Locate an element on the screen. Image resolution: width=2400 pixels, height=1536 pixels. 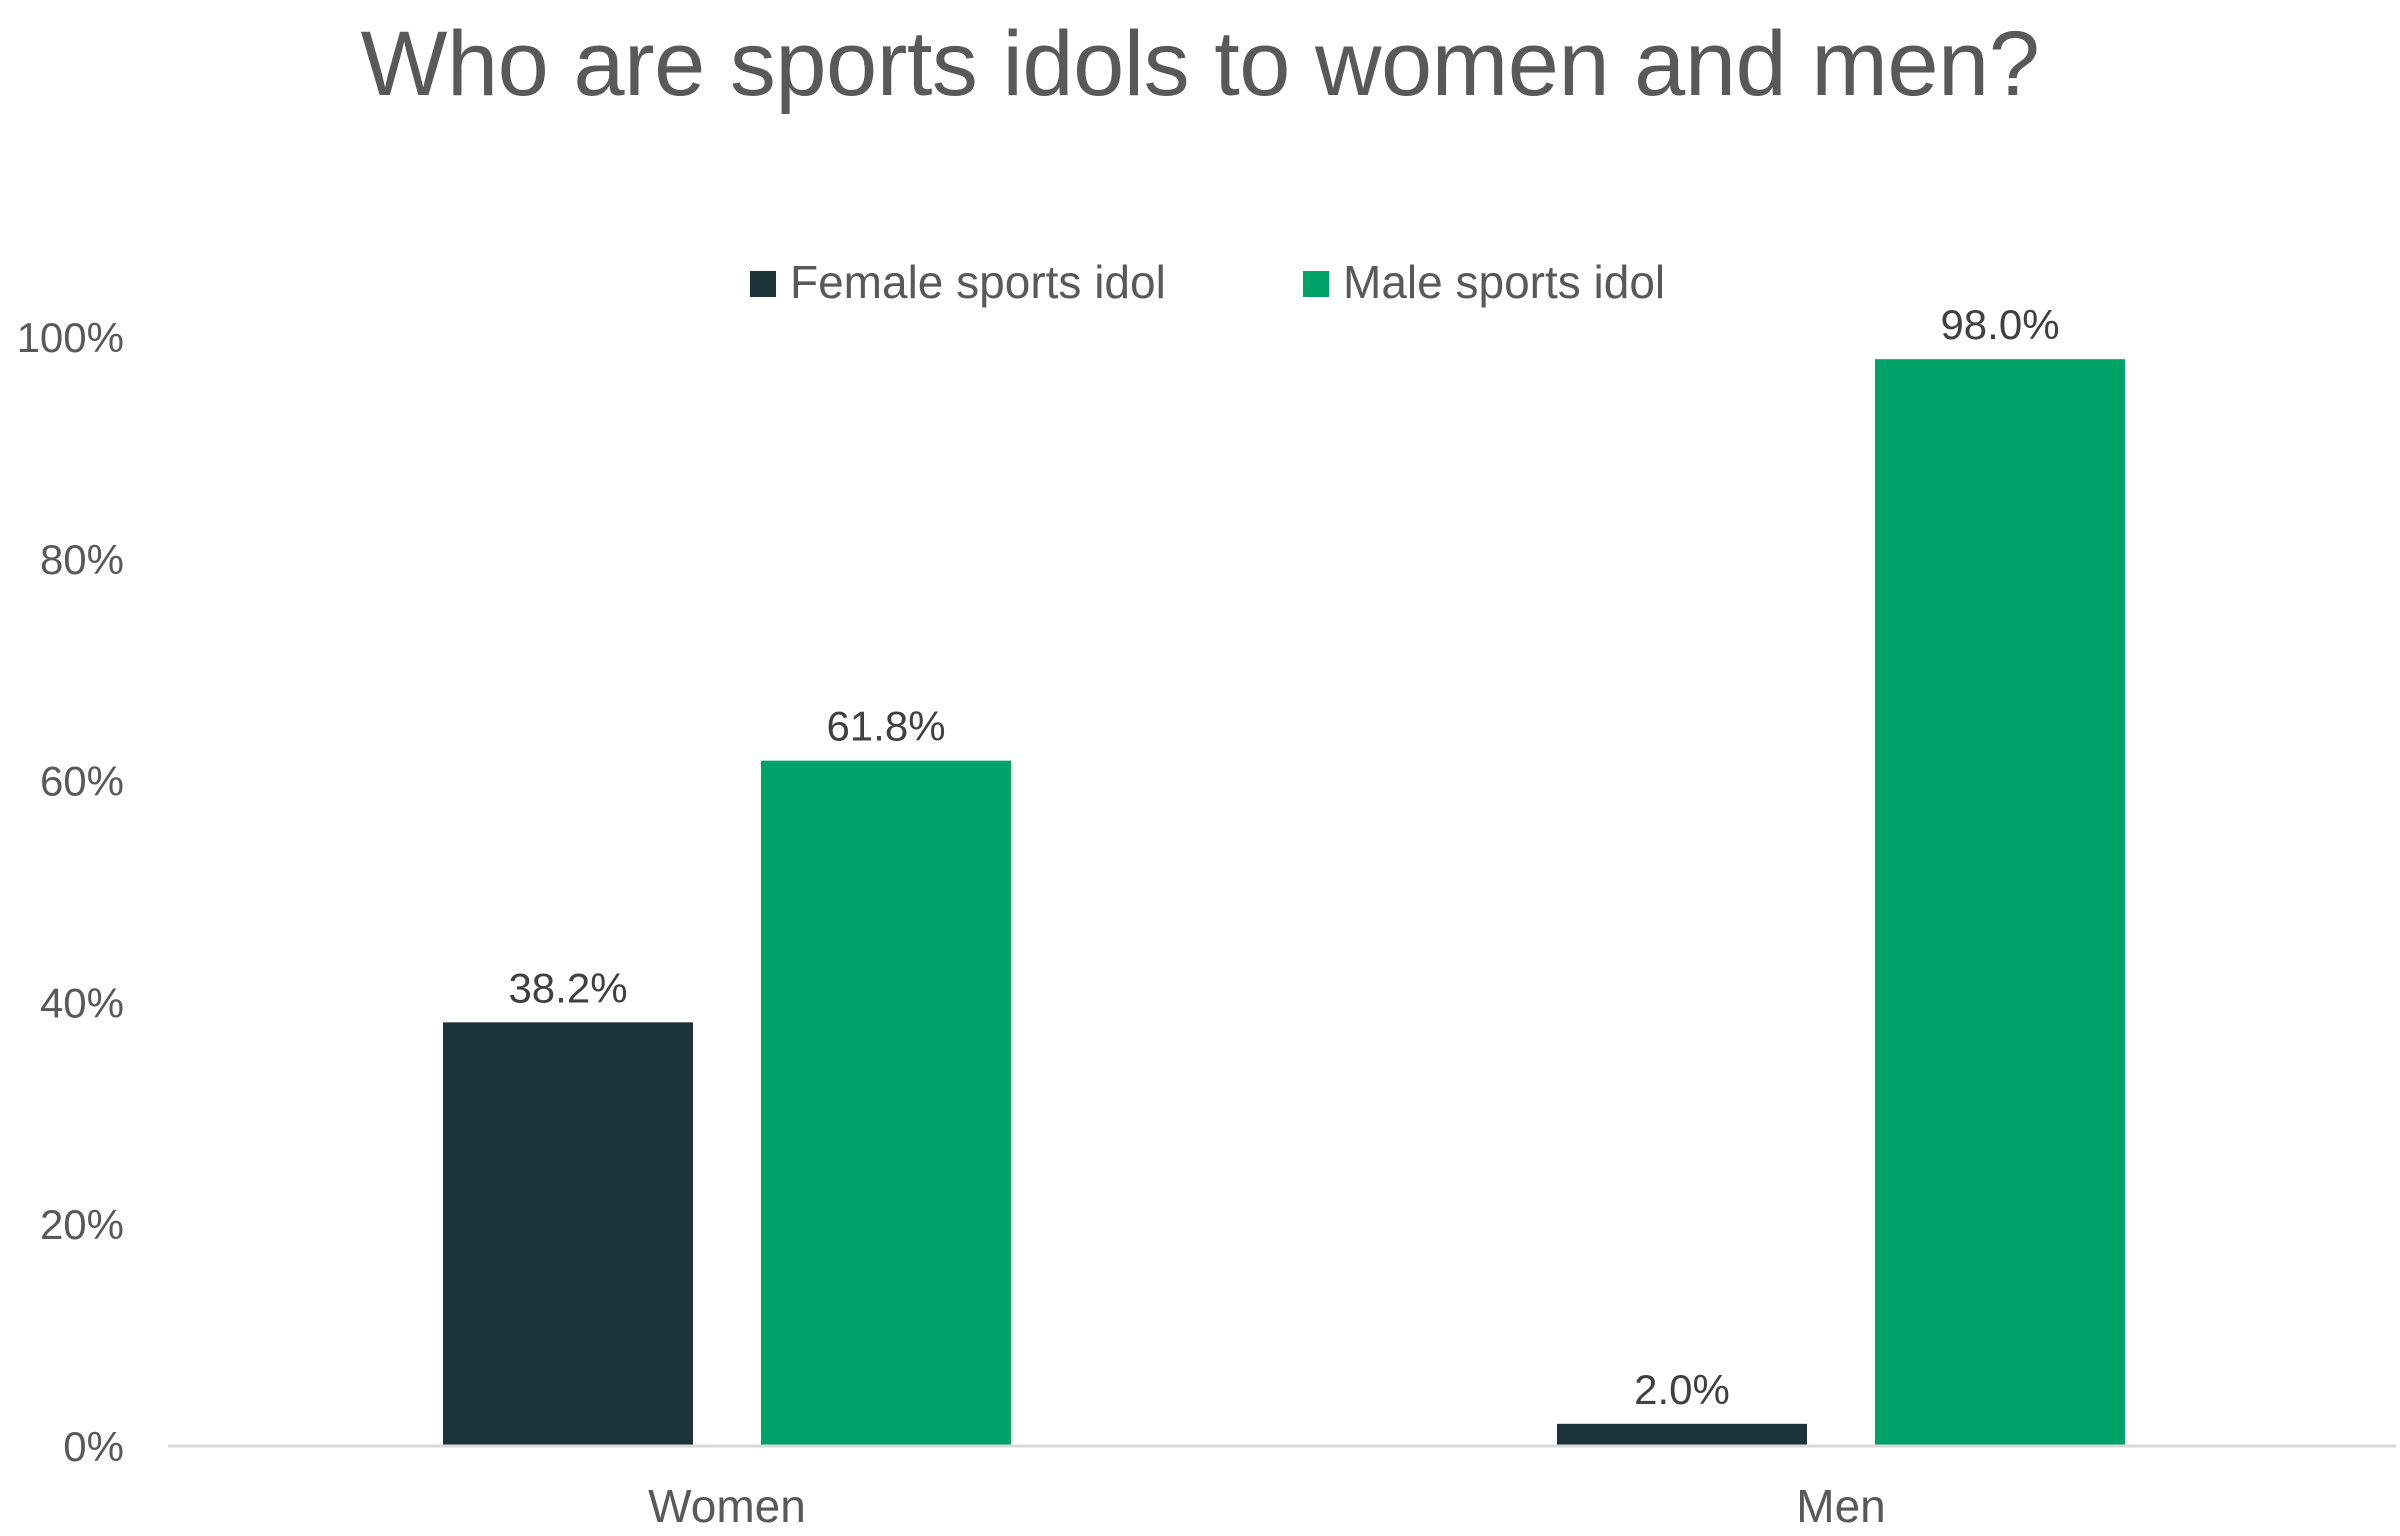
y-tick-label: 0% is located at coordinates (93, 1446).